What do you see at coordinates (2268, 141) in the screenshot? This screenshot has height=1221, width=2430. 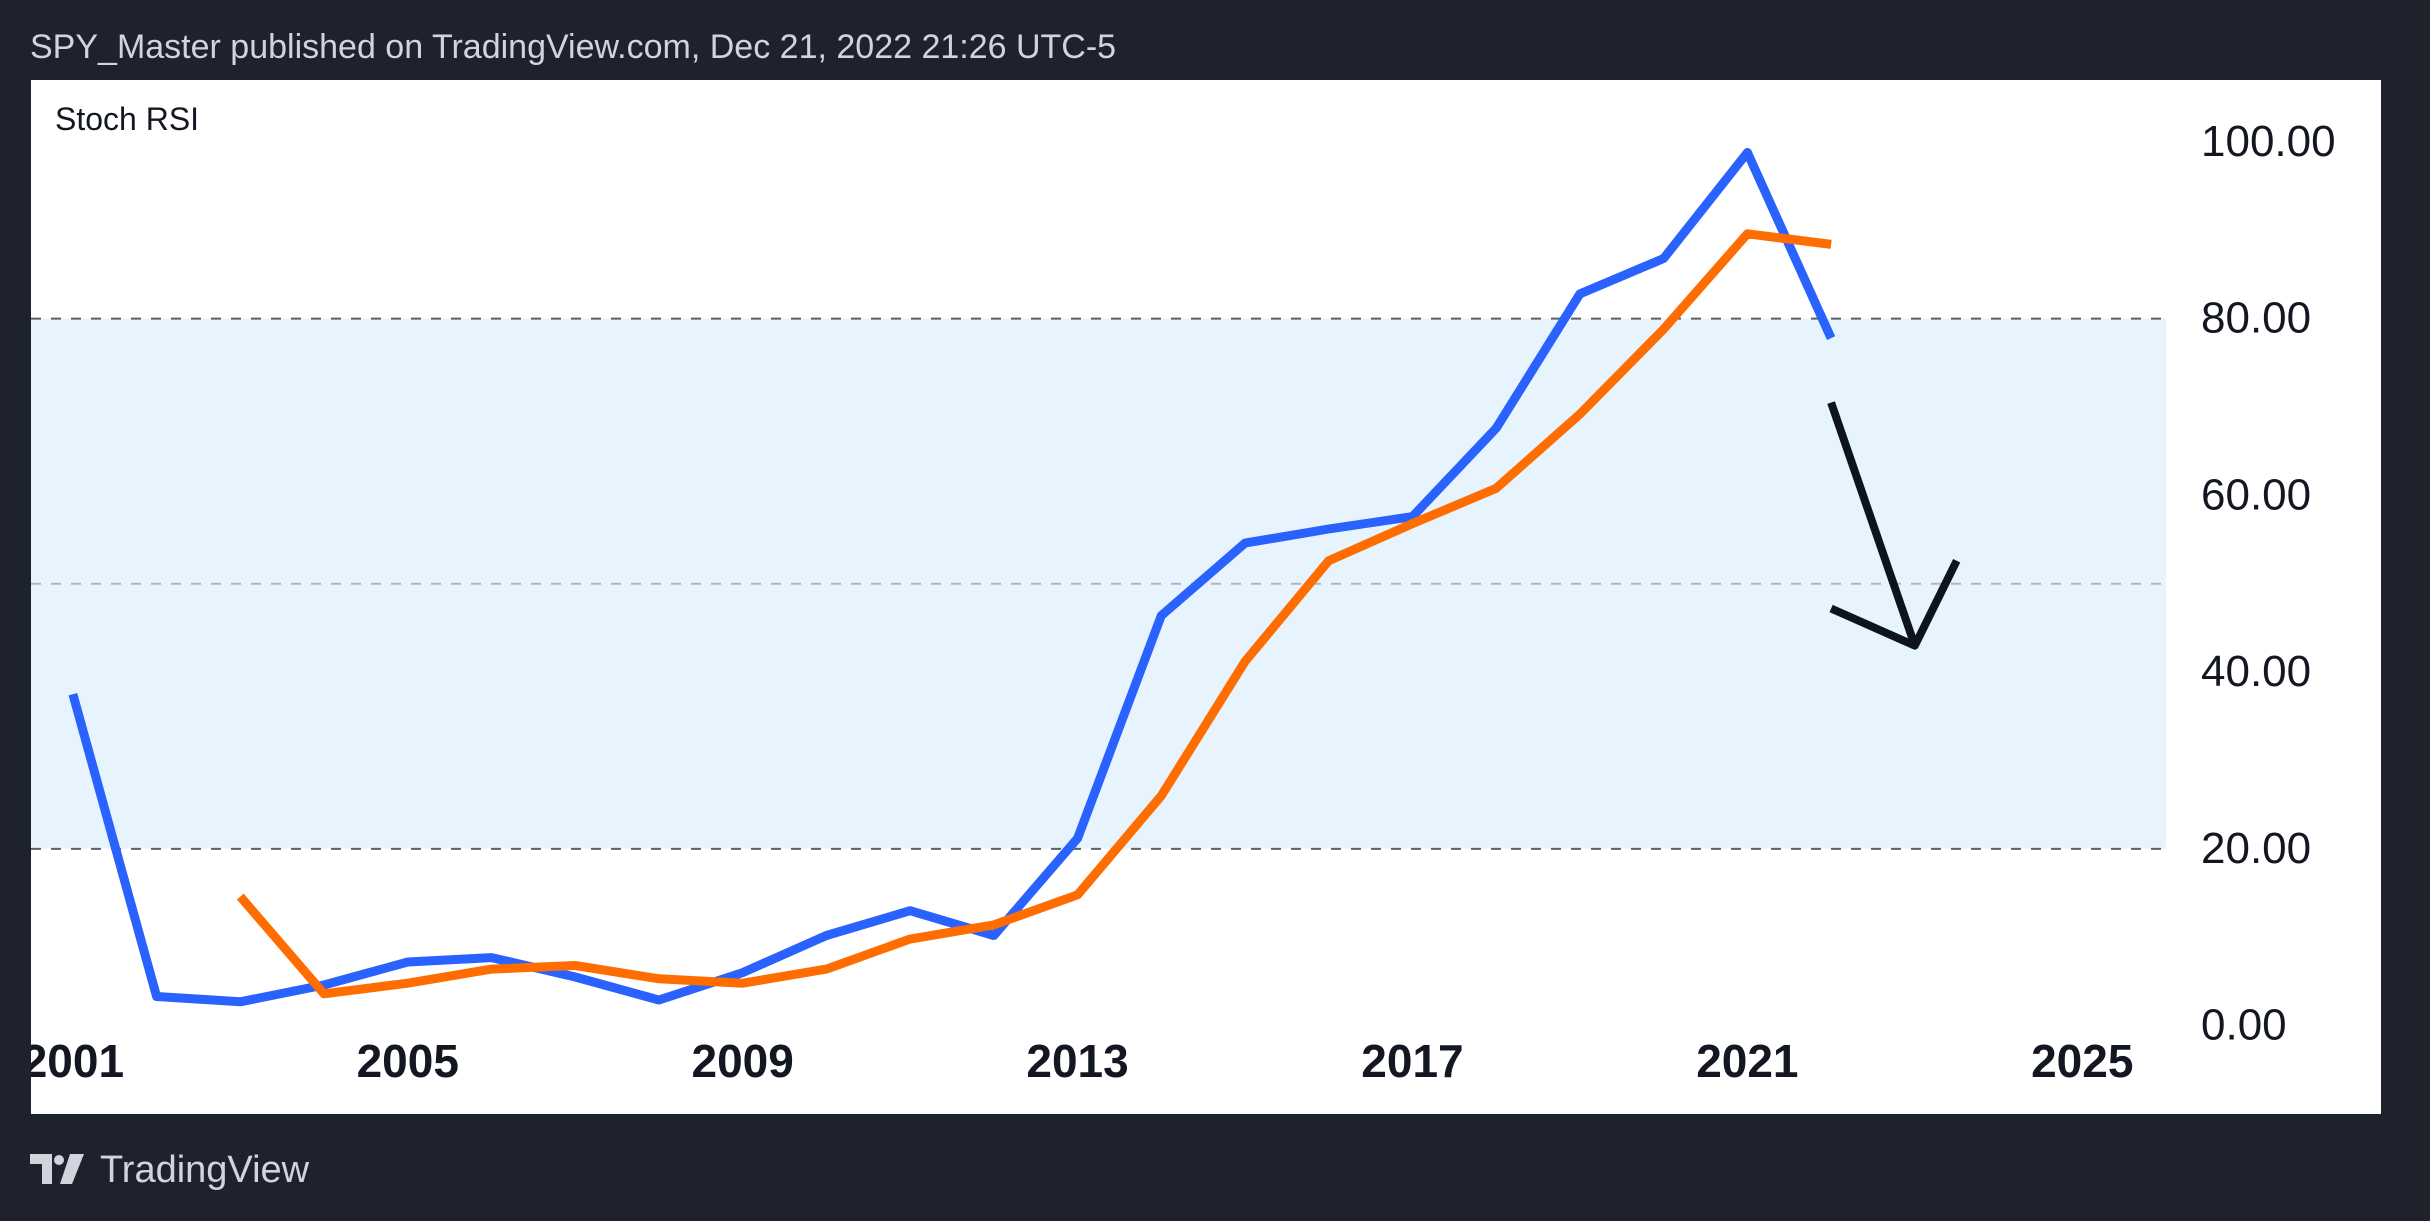 I see `y-tick-label: 100.00` at bounding box center [2268, 141].